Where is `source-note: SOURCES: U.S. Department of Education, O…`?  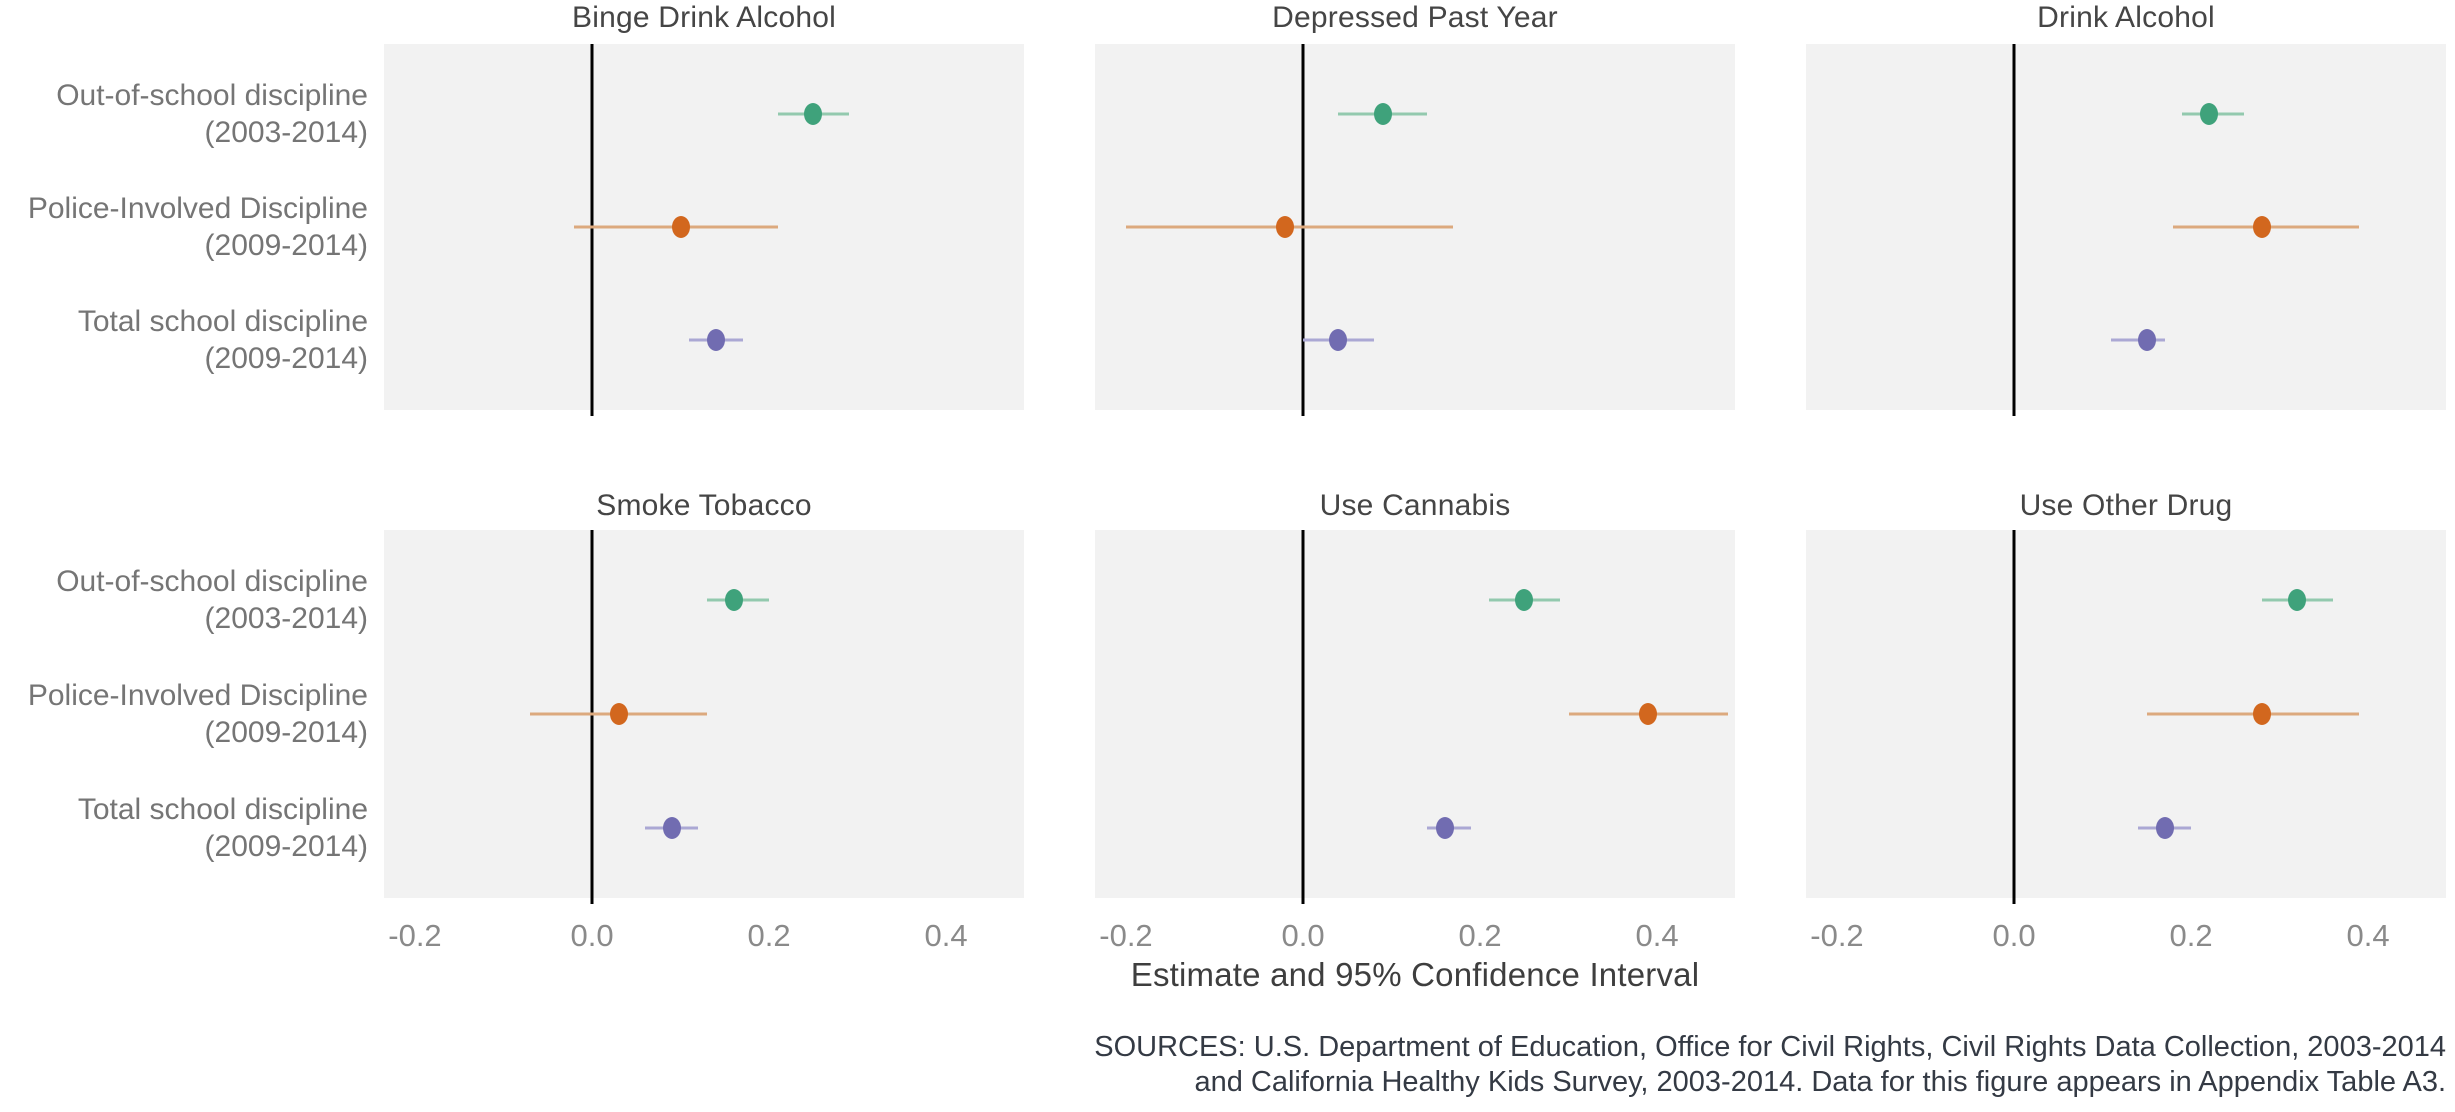 source-note: SOURCES: U.S. Department of Education, O… is located at coordinates (1770, 1065).